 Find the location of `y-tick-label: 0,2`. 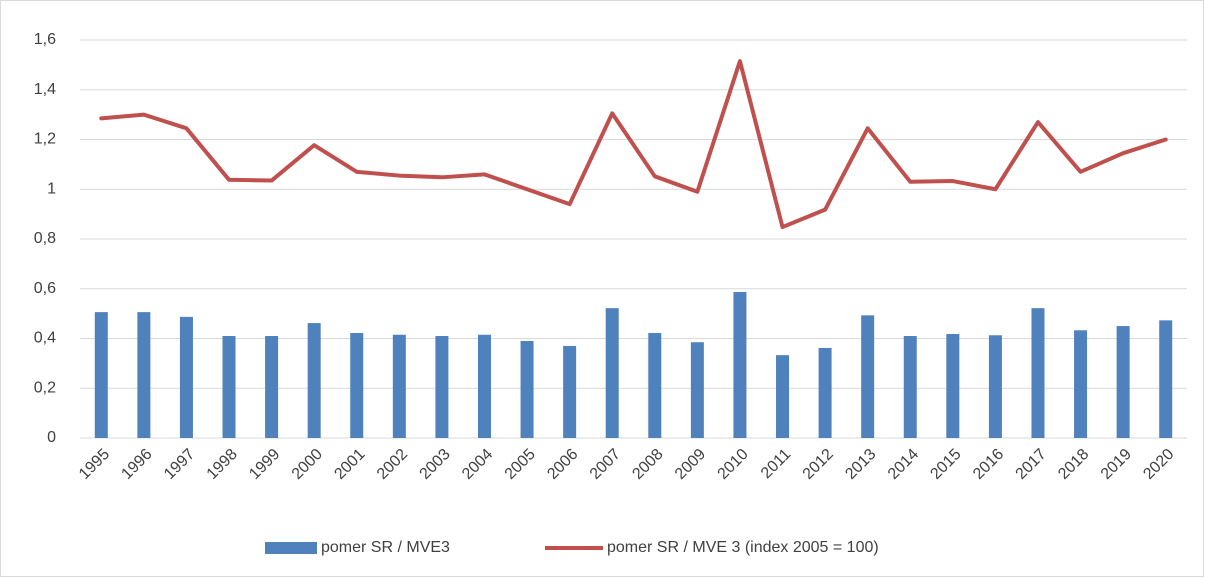

y-tick-label: 0,2 is located at coordinates (45, 387).